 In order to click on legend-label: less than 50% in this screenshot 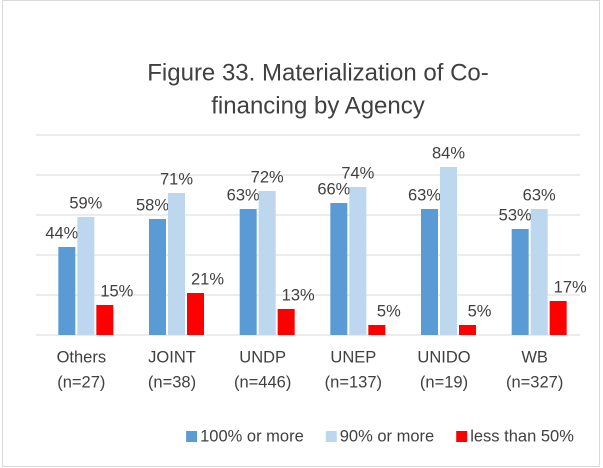, I will do `click(522, 436)`.